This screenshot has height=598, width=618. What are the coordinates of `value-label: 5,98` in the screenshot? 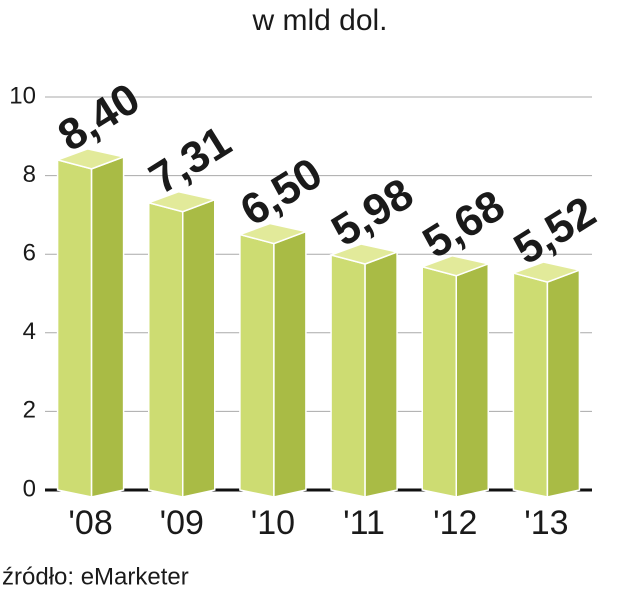 It's located at (372, 212).